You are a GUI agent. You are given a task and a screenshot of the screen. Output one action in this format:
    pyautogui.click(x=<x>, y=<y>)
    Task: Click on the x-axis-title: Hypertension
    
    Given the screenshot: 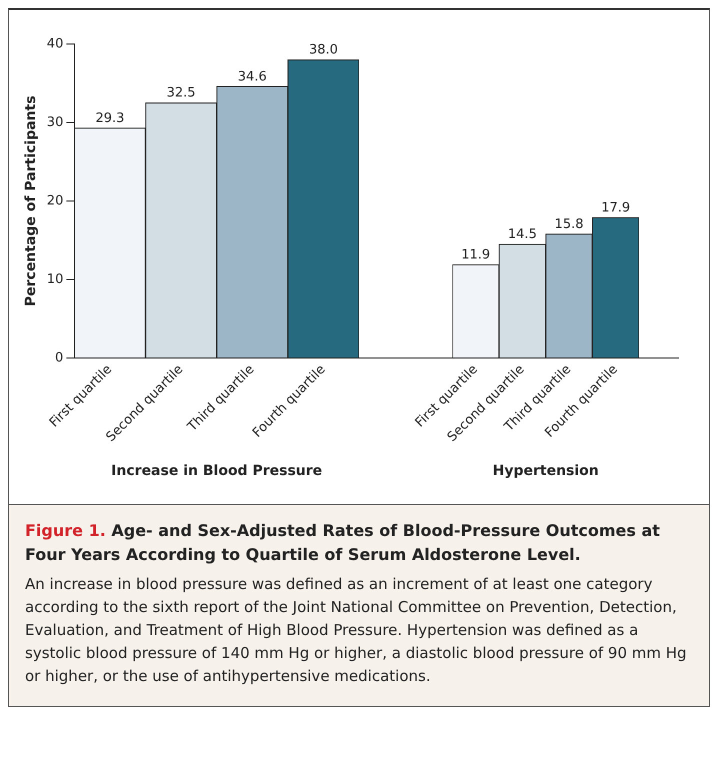 What is the action you would take?
    pyautogui.click(x=545, y=471)
    